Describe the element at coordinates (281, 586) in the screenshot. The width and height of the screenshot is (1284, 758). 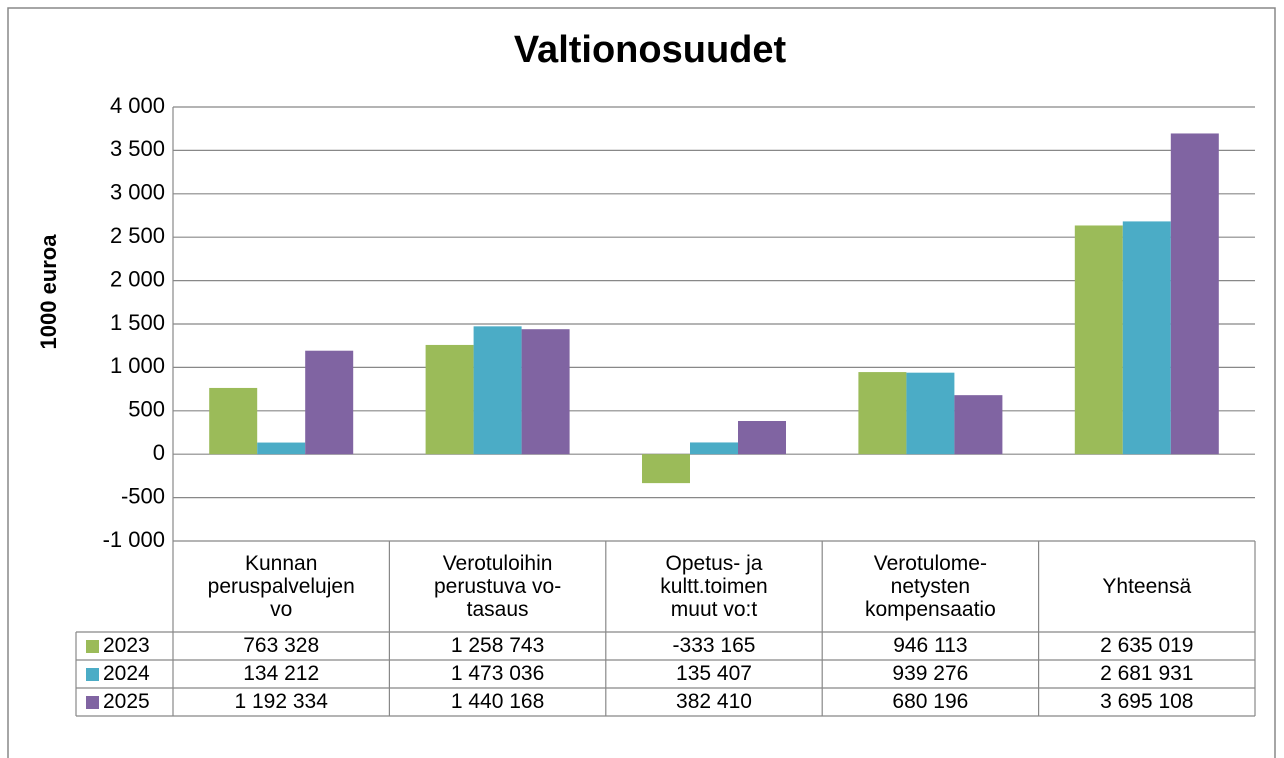
I see `category-label: Kunnan peruspalvelujen vo` at that location.